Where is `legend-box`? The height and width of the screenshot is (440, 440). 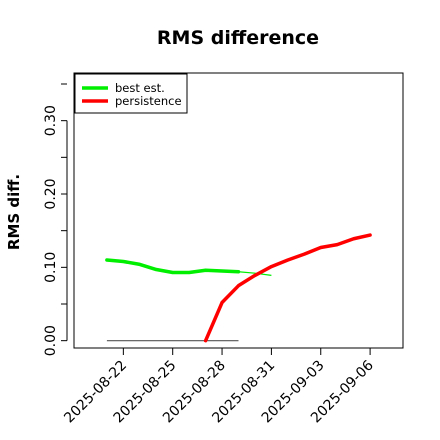 legend-box is located at coordinates (131, 93).